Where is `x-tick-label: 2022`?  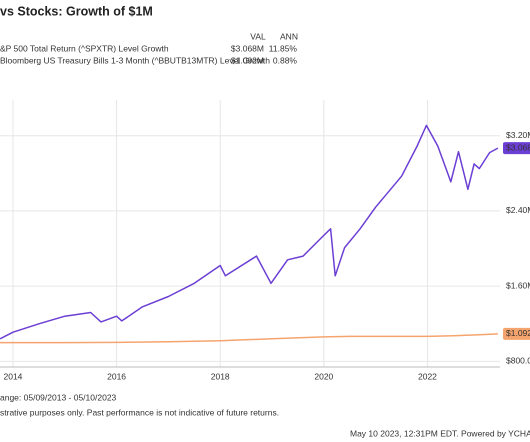
x-tick-label: 2022 is located at coordinates (427, 376).